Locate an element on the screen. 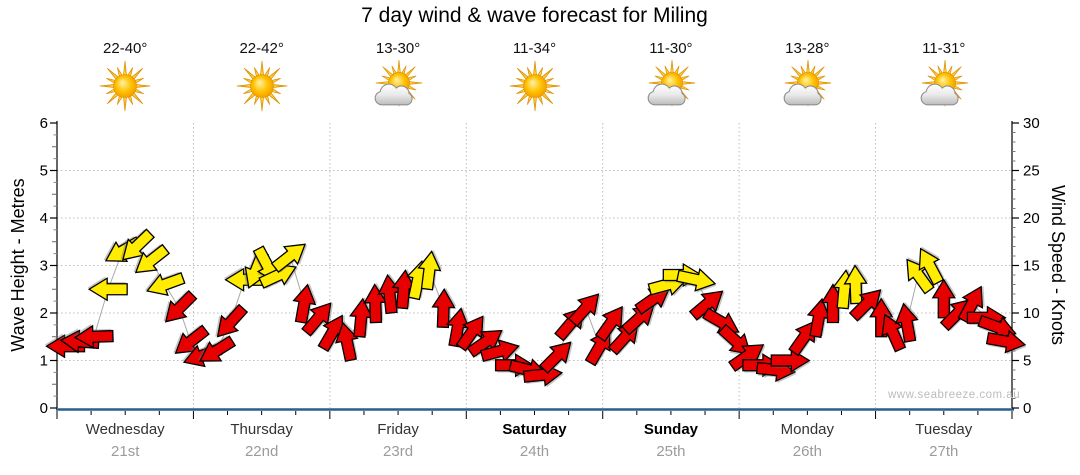 The image size is (1080, 475). day-temp-range: 11-34° is located at coordinates (534, 48).